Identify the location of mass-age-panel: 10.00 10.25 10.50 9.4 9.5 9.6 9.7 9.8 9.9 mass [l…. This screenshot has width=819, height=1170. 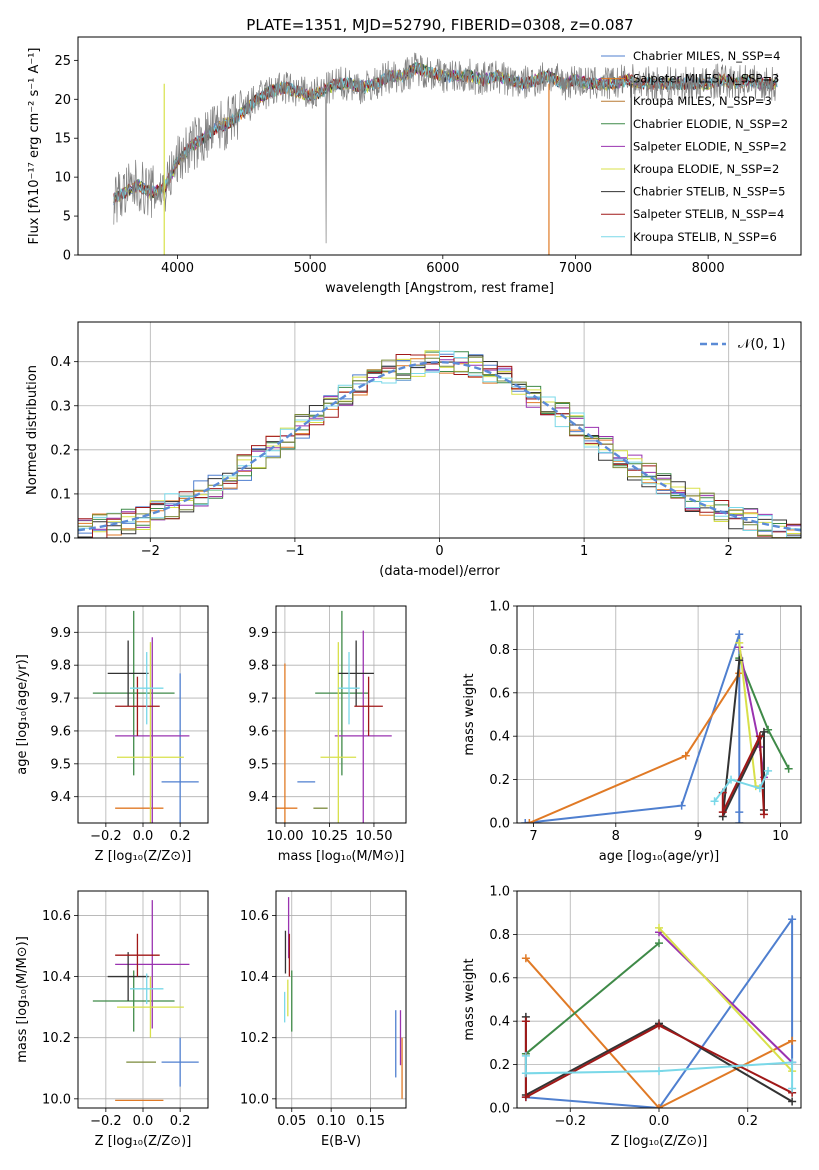
(327, 734).